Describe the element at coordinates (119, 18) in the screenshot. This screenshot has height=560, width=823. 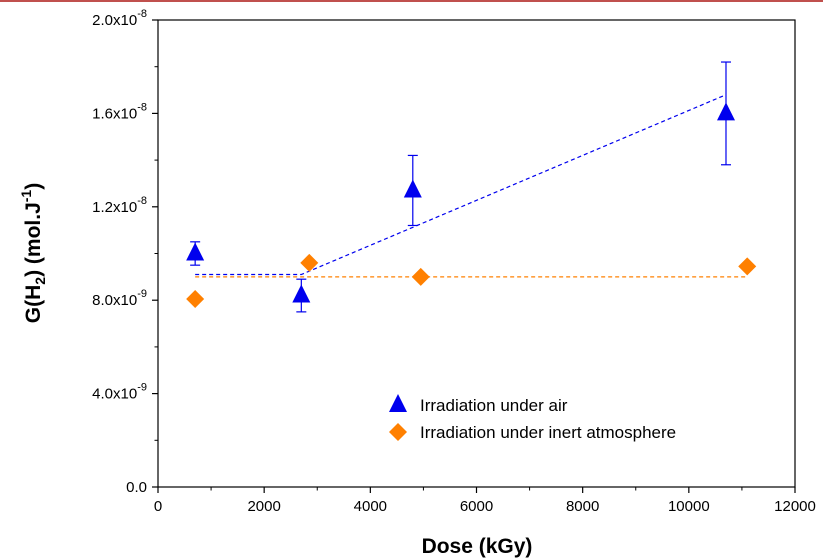
I see `y-tick-label: 2.0x10⁻⁸` at that location.